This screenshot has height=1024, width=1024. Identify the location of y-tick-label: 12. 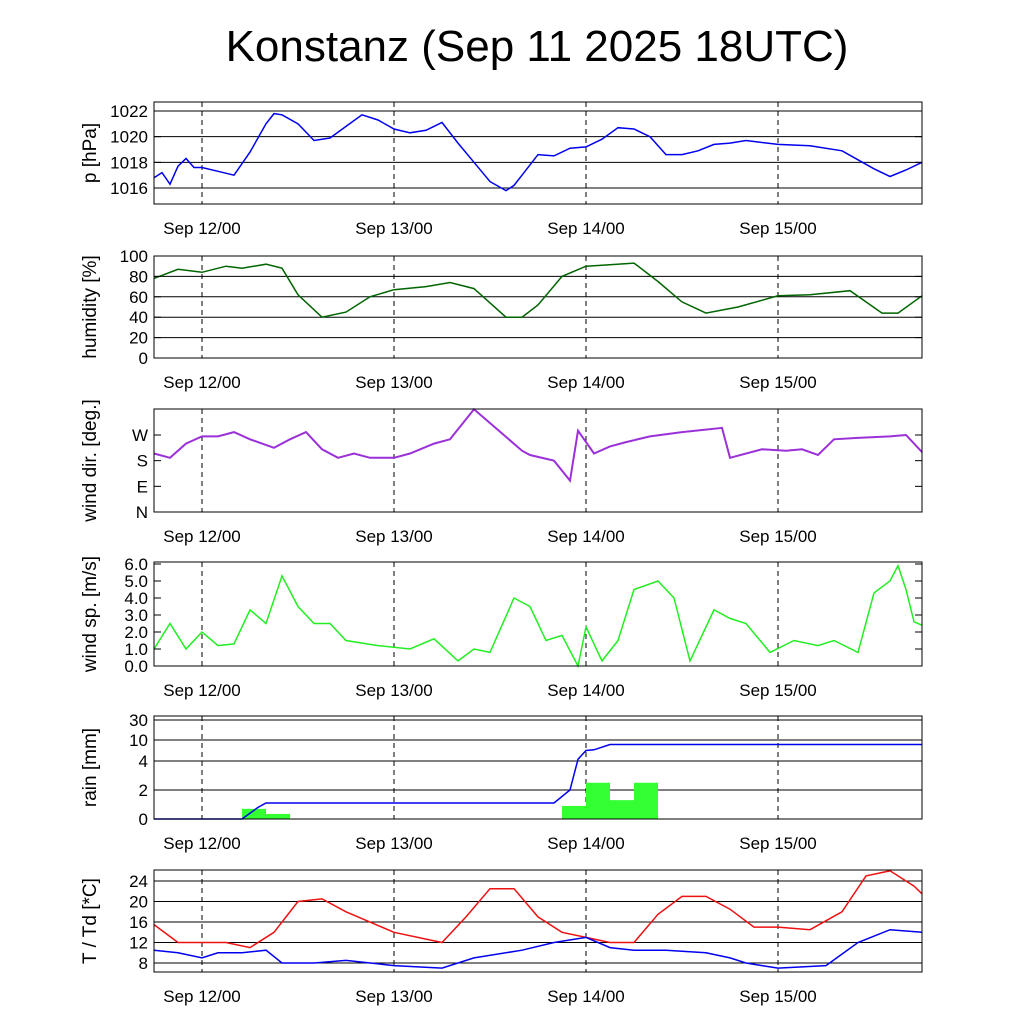
(138, 943).